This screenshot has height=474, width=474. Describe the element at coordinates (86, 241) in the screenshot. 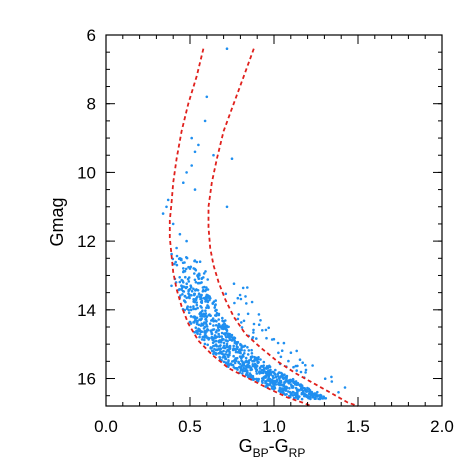

I see `y-tick-label: 12` at that location.